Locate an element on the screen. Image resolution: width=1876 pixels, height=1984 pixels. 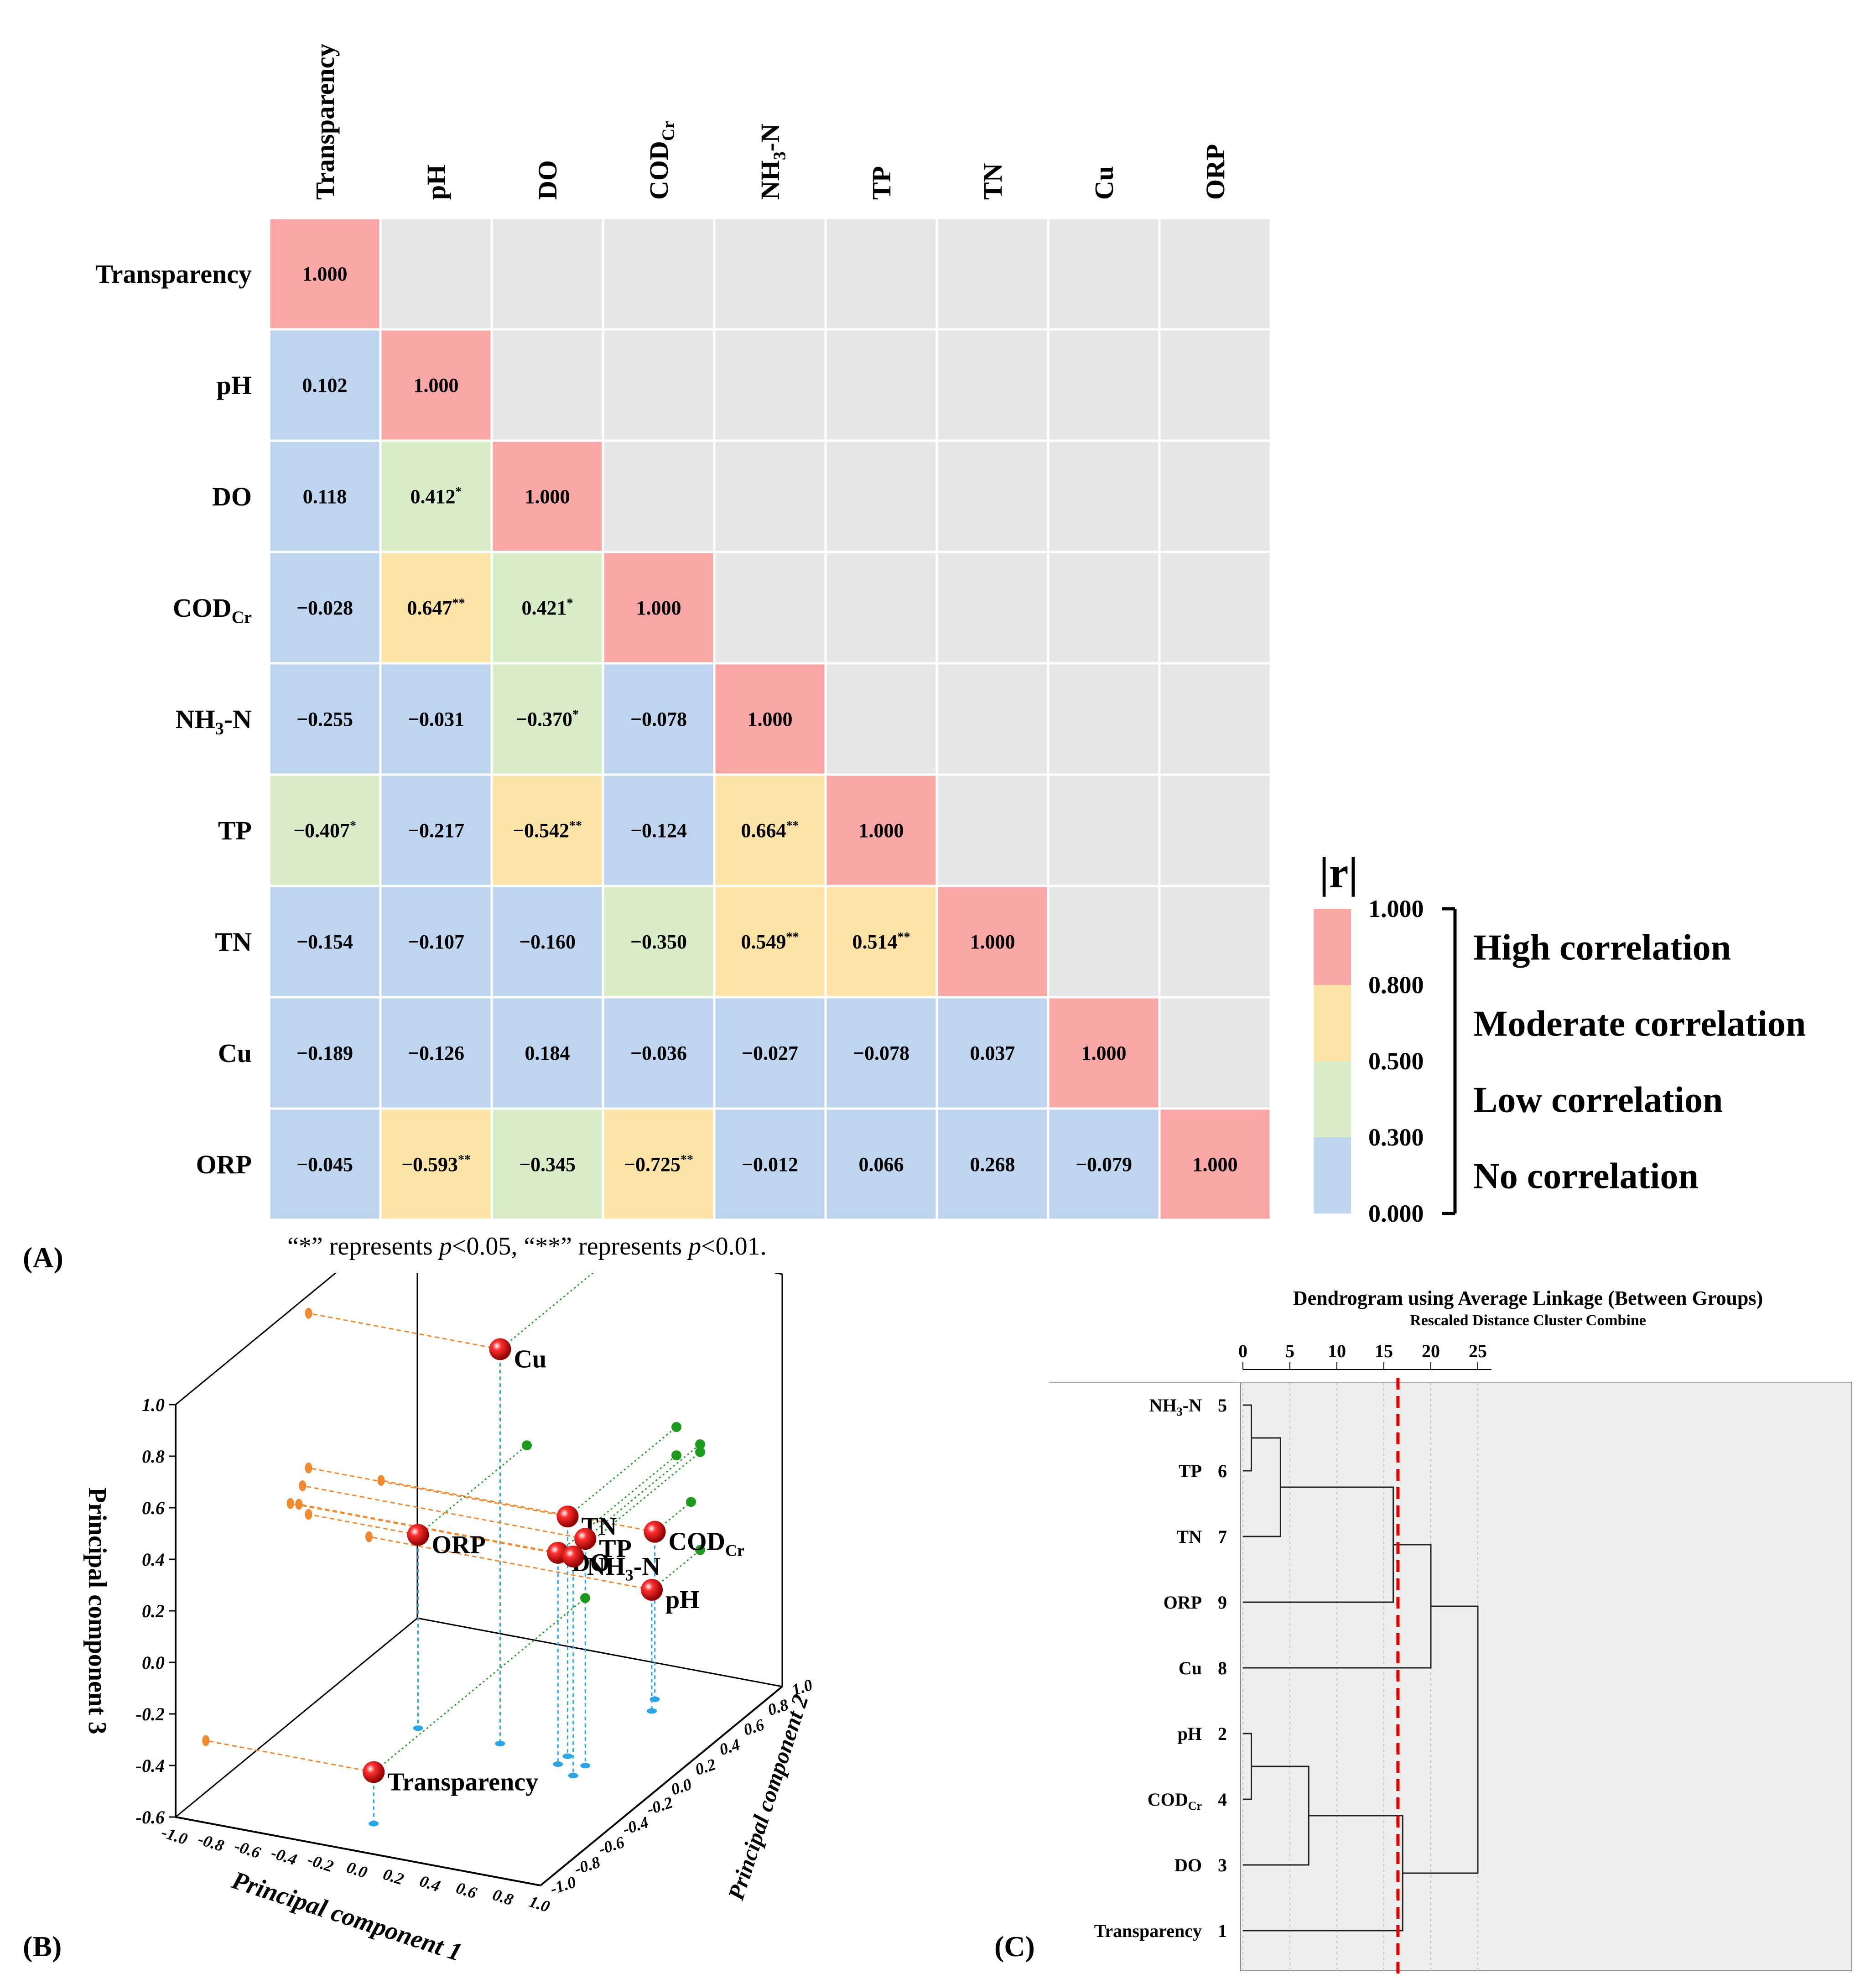
z-axis-title: Principal component 3 is located at coordinates (97, 1610).